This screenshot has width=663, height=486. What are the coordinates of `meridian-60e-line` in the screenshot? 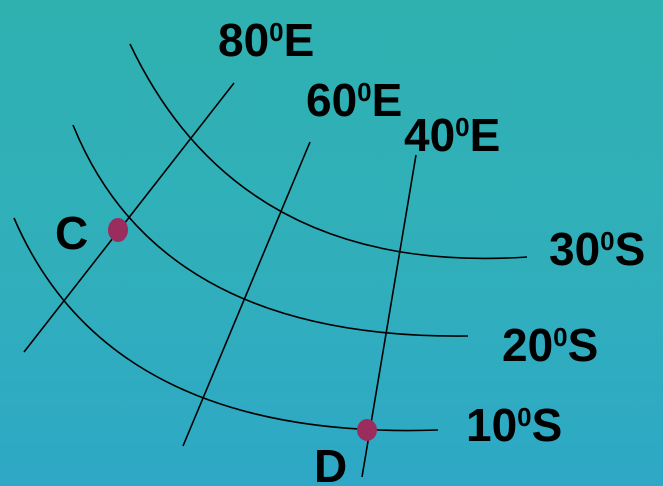 It's located at (246, 294).